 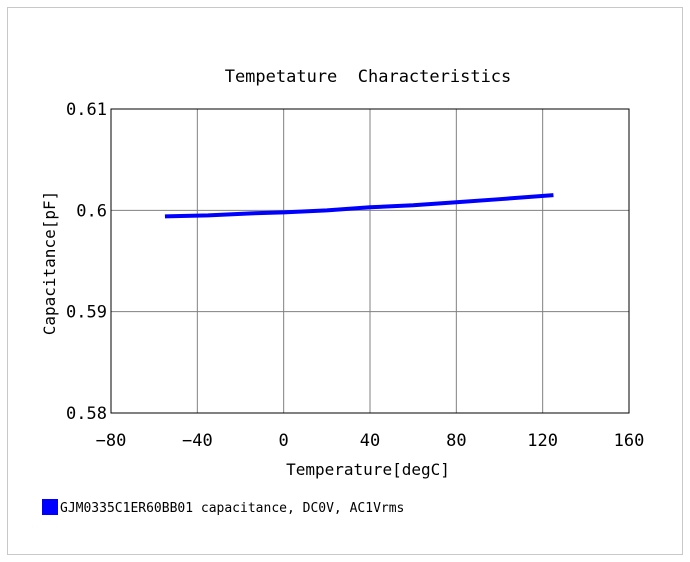 What do you see at coordinates (629, 441) in the screenshot?
I see `x-tick-label: 160` at bounding box center [629, 441].